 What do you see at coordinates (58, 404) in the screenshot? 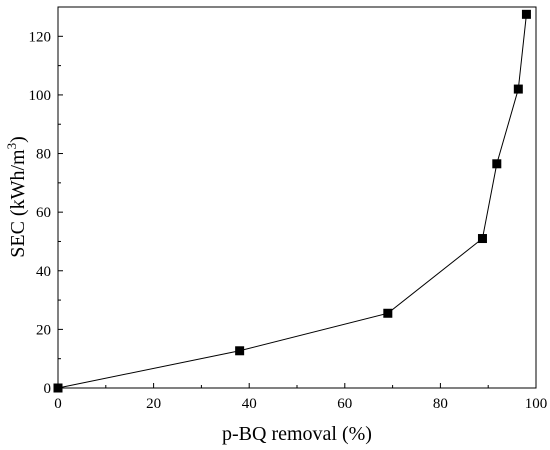
I see `x-tick-label: 0` at bounding box center [58, 404].